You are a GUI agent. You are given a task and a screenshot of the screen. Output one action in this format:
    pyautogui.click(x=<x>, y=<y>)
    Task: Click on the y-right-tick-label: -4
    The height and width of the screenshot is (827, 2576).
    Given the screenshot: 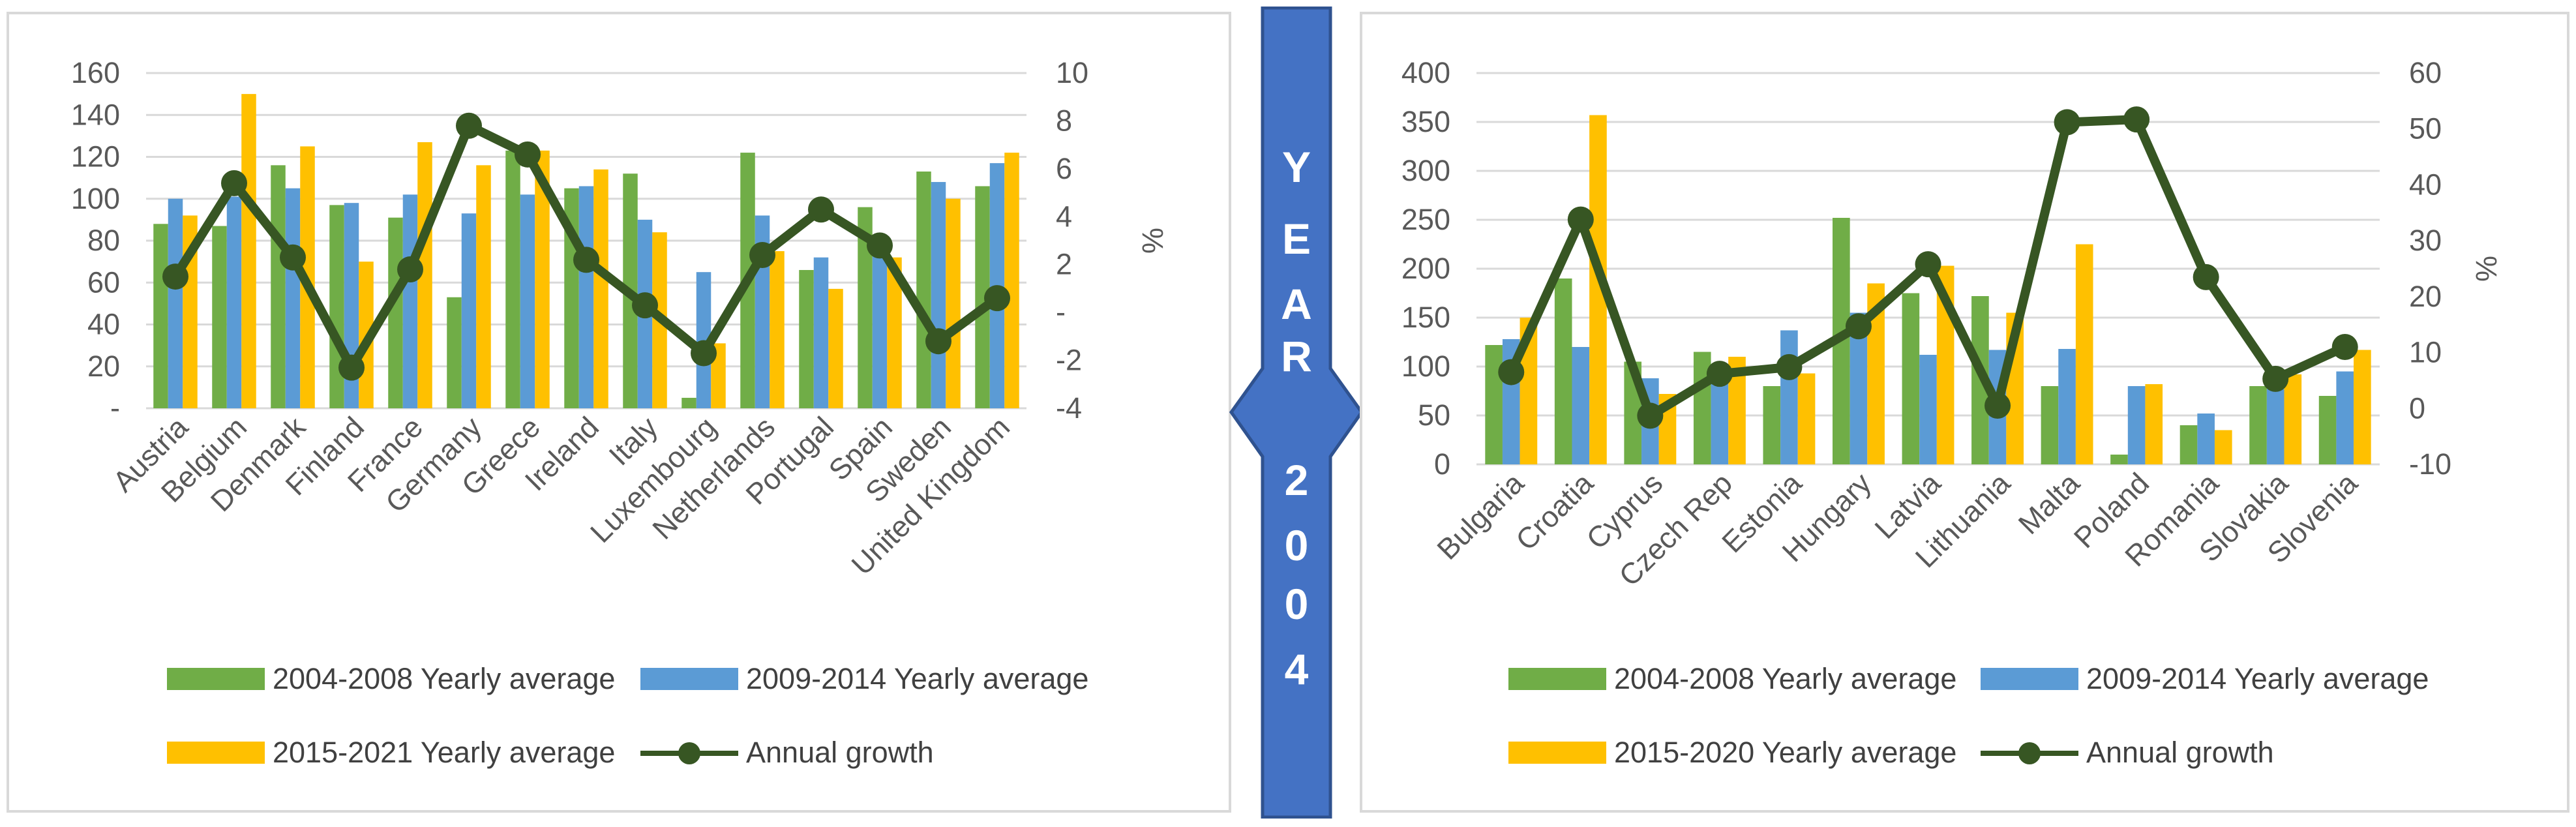 What is the action you would take?
    pyautogui.click(x=1069, y=408)
    